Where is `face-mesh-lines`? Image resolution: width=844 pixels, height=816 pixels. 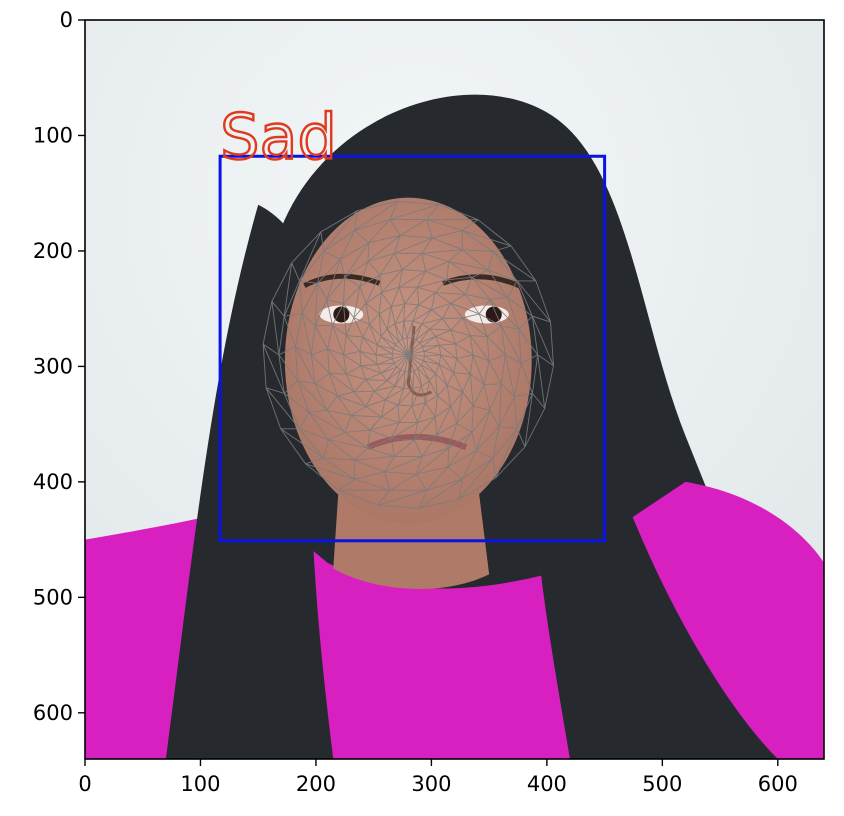
face-mesh-lines is located at coordinates (408, 354).